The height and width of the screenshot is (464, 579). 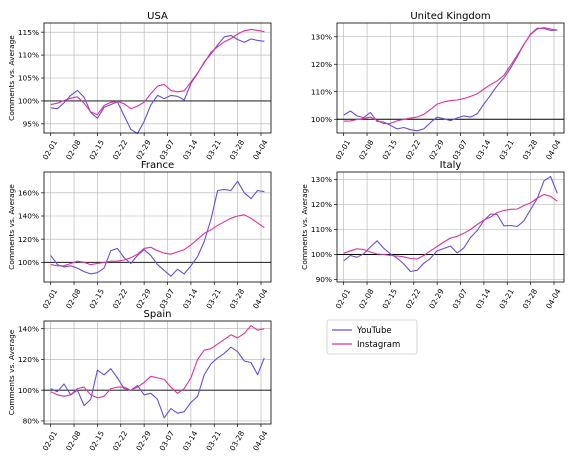 I want to click on y-tick-label: 95%, so click(x=31, y=123).